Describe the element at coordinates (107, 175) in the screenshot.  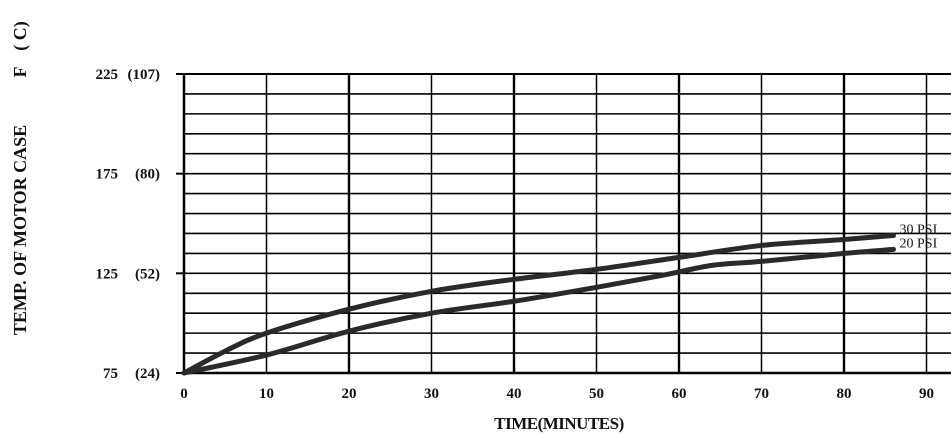
I see `y-tick-label-f: 175` at that location.